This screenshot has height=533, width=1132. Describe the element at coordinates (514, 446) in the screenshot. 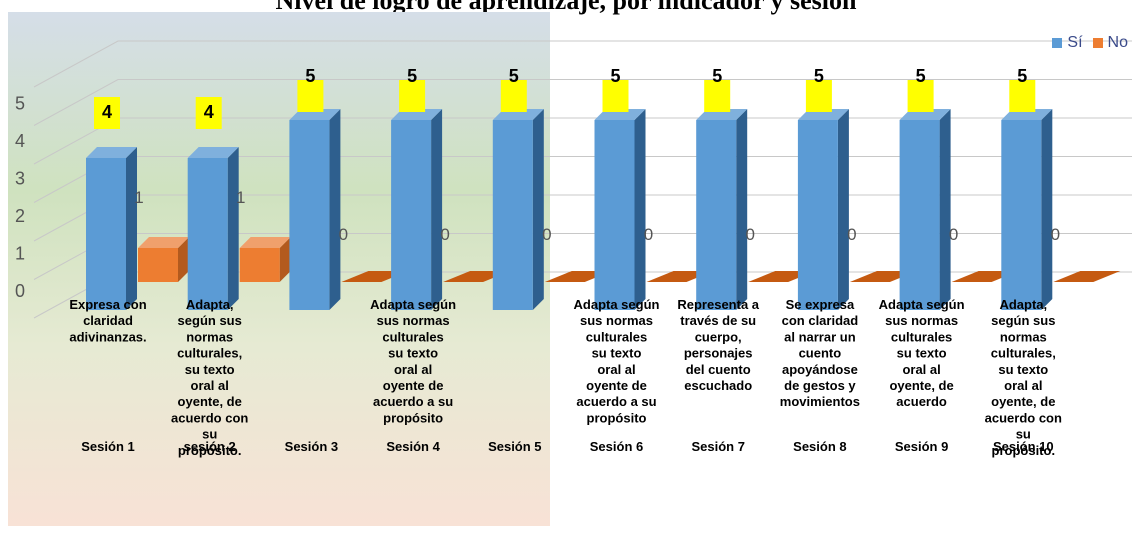

I see `x-tick-label: Sesión 5` at that location.